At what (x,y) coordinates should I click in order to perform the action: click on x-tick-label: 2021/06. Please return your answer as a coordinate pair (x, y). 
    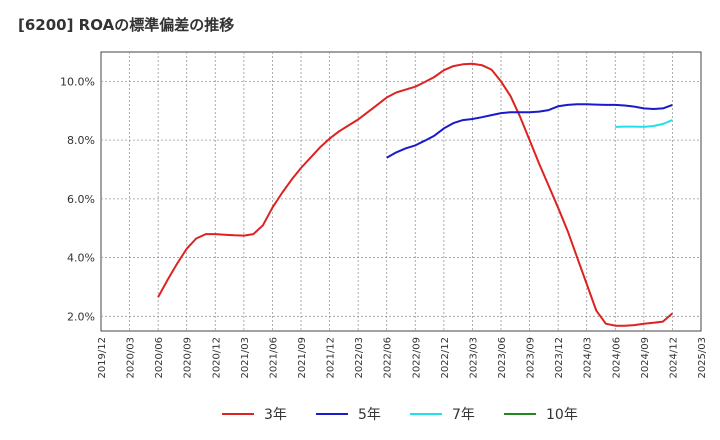
    Looking at the image, I should click on (273, 358).